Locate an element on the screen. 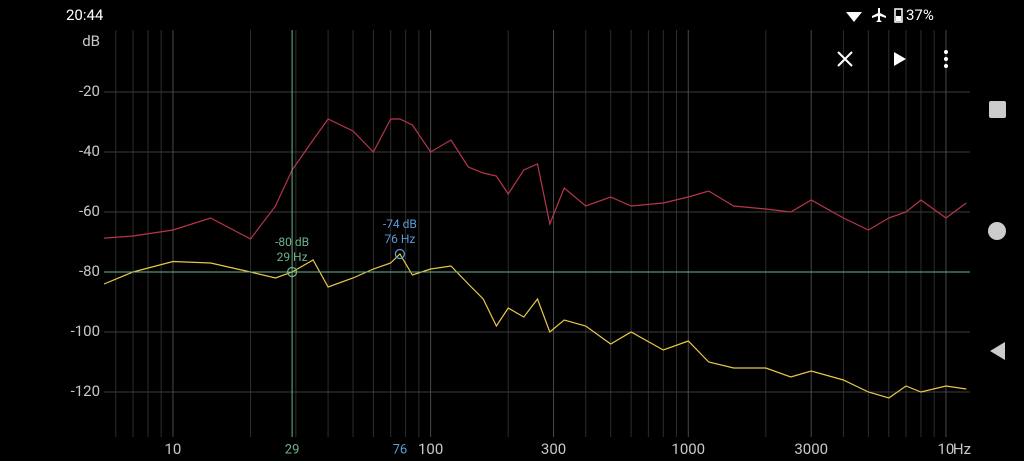  close-button is located at coordinates (845, 59).